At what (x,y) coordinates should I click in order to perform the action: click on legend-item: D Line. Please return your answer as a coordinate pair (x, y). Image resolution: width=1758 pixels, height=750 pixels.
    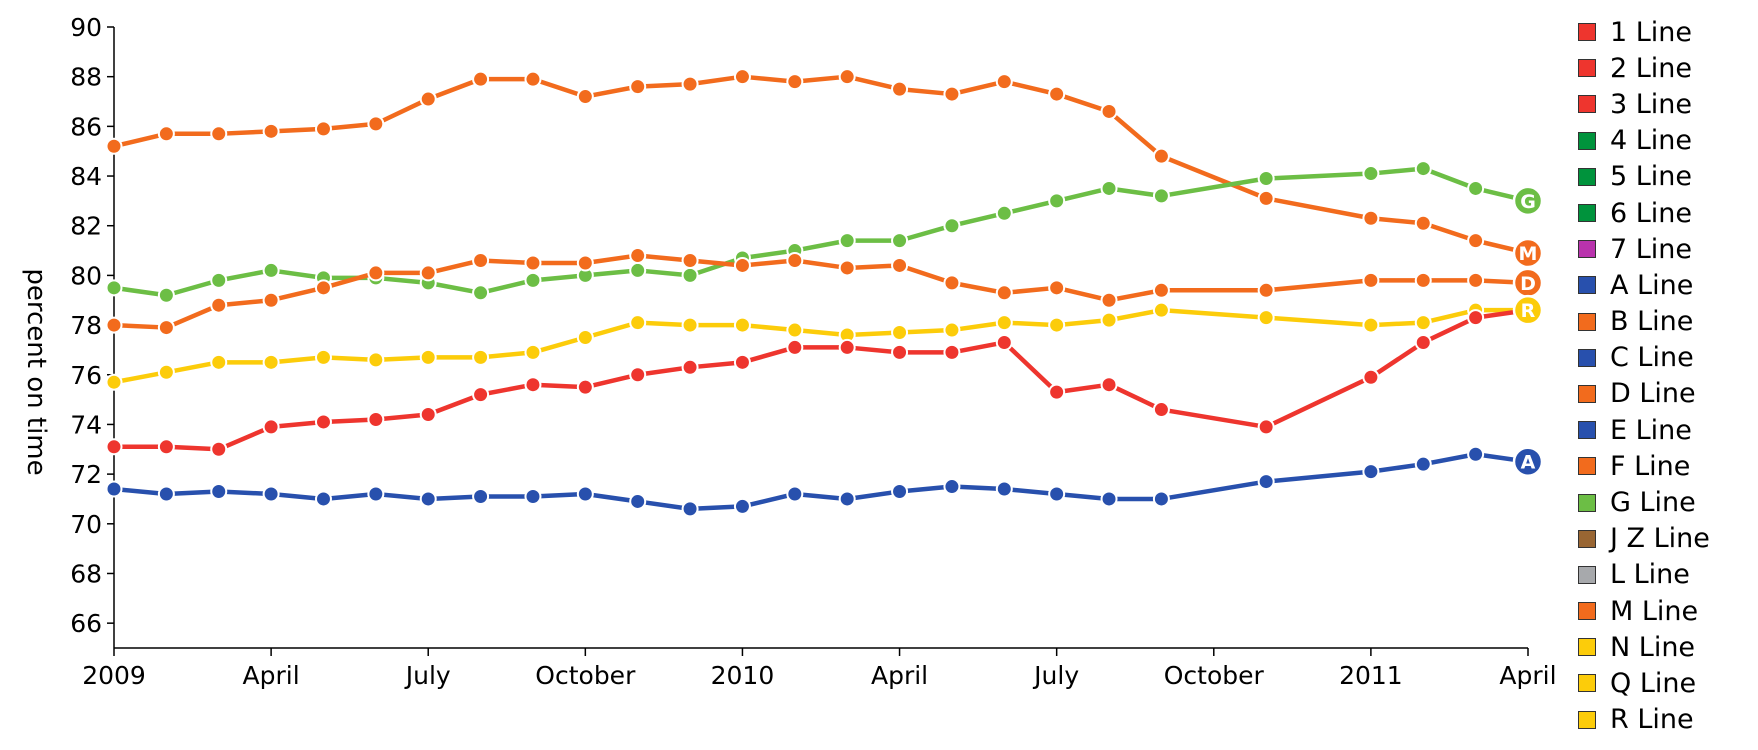
    Looking at the image, I should click on (1666, 394).